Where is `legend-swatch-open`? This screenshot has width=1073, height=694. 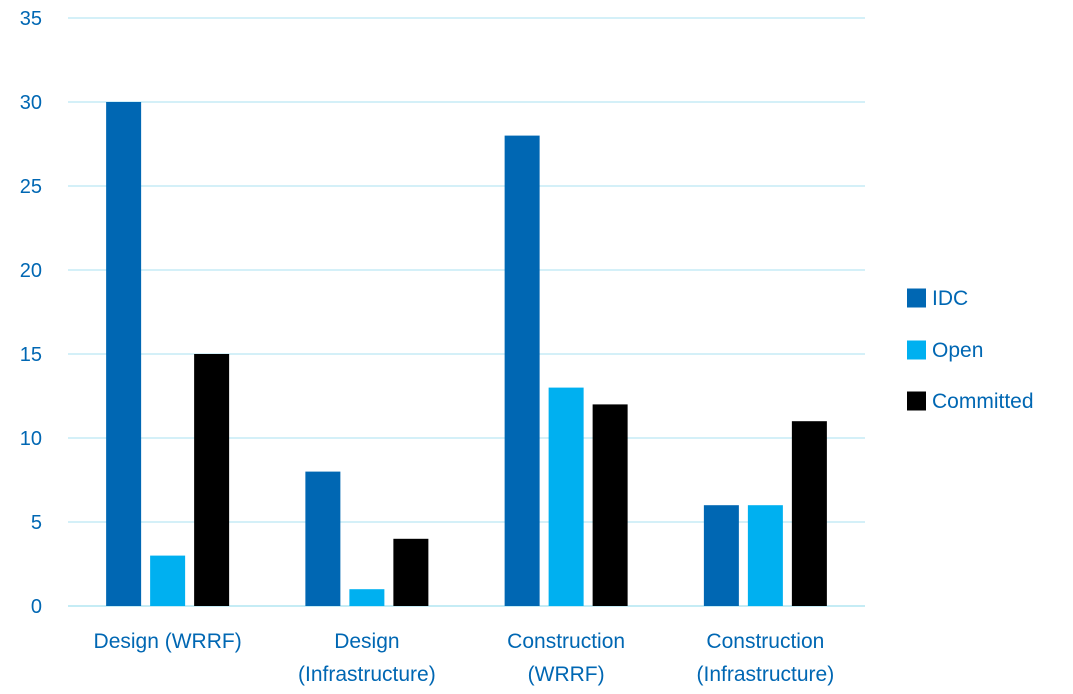
legend-swatch-open is located at coordinates (916, 350).